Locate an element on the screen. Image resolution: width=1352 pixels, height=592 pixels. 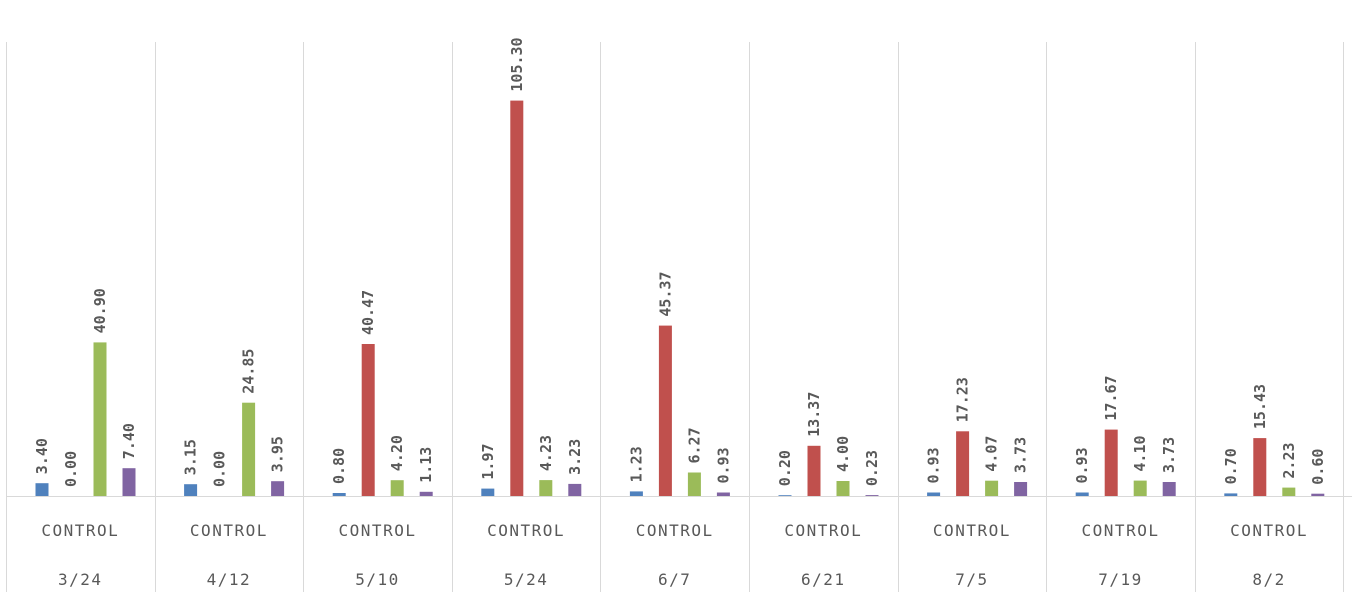
x-tick-label-date: 3/24 is located at coordinates (80, 579).